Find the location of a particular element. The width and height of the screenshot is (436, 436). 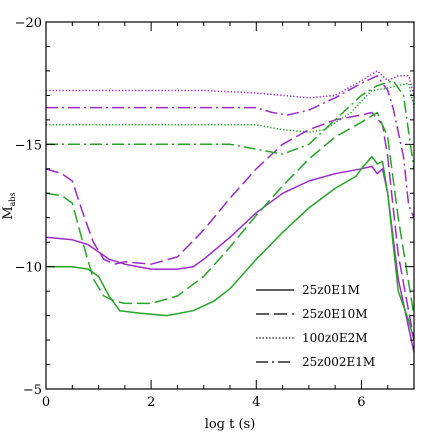

x-tick-label: 6 is located at coordinates (361, 402).